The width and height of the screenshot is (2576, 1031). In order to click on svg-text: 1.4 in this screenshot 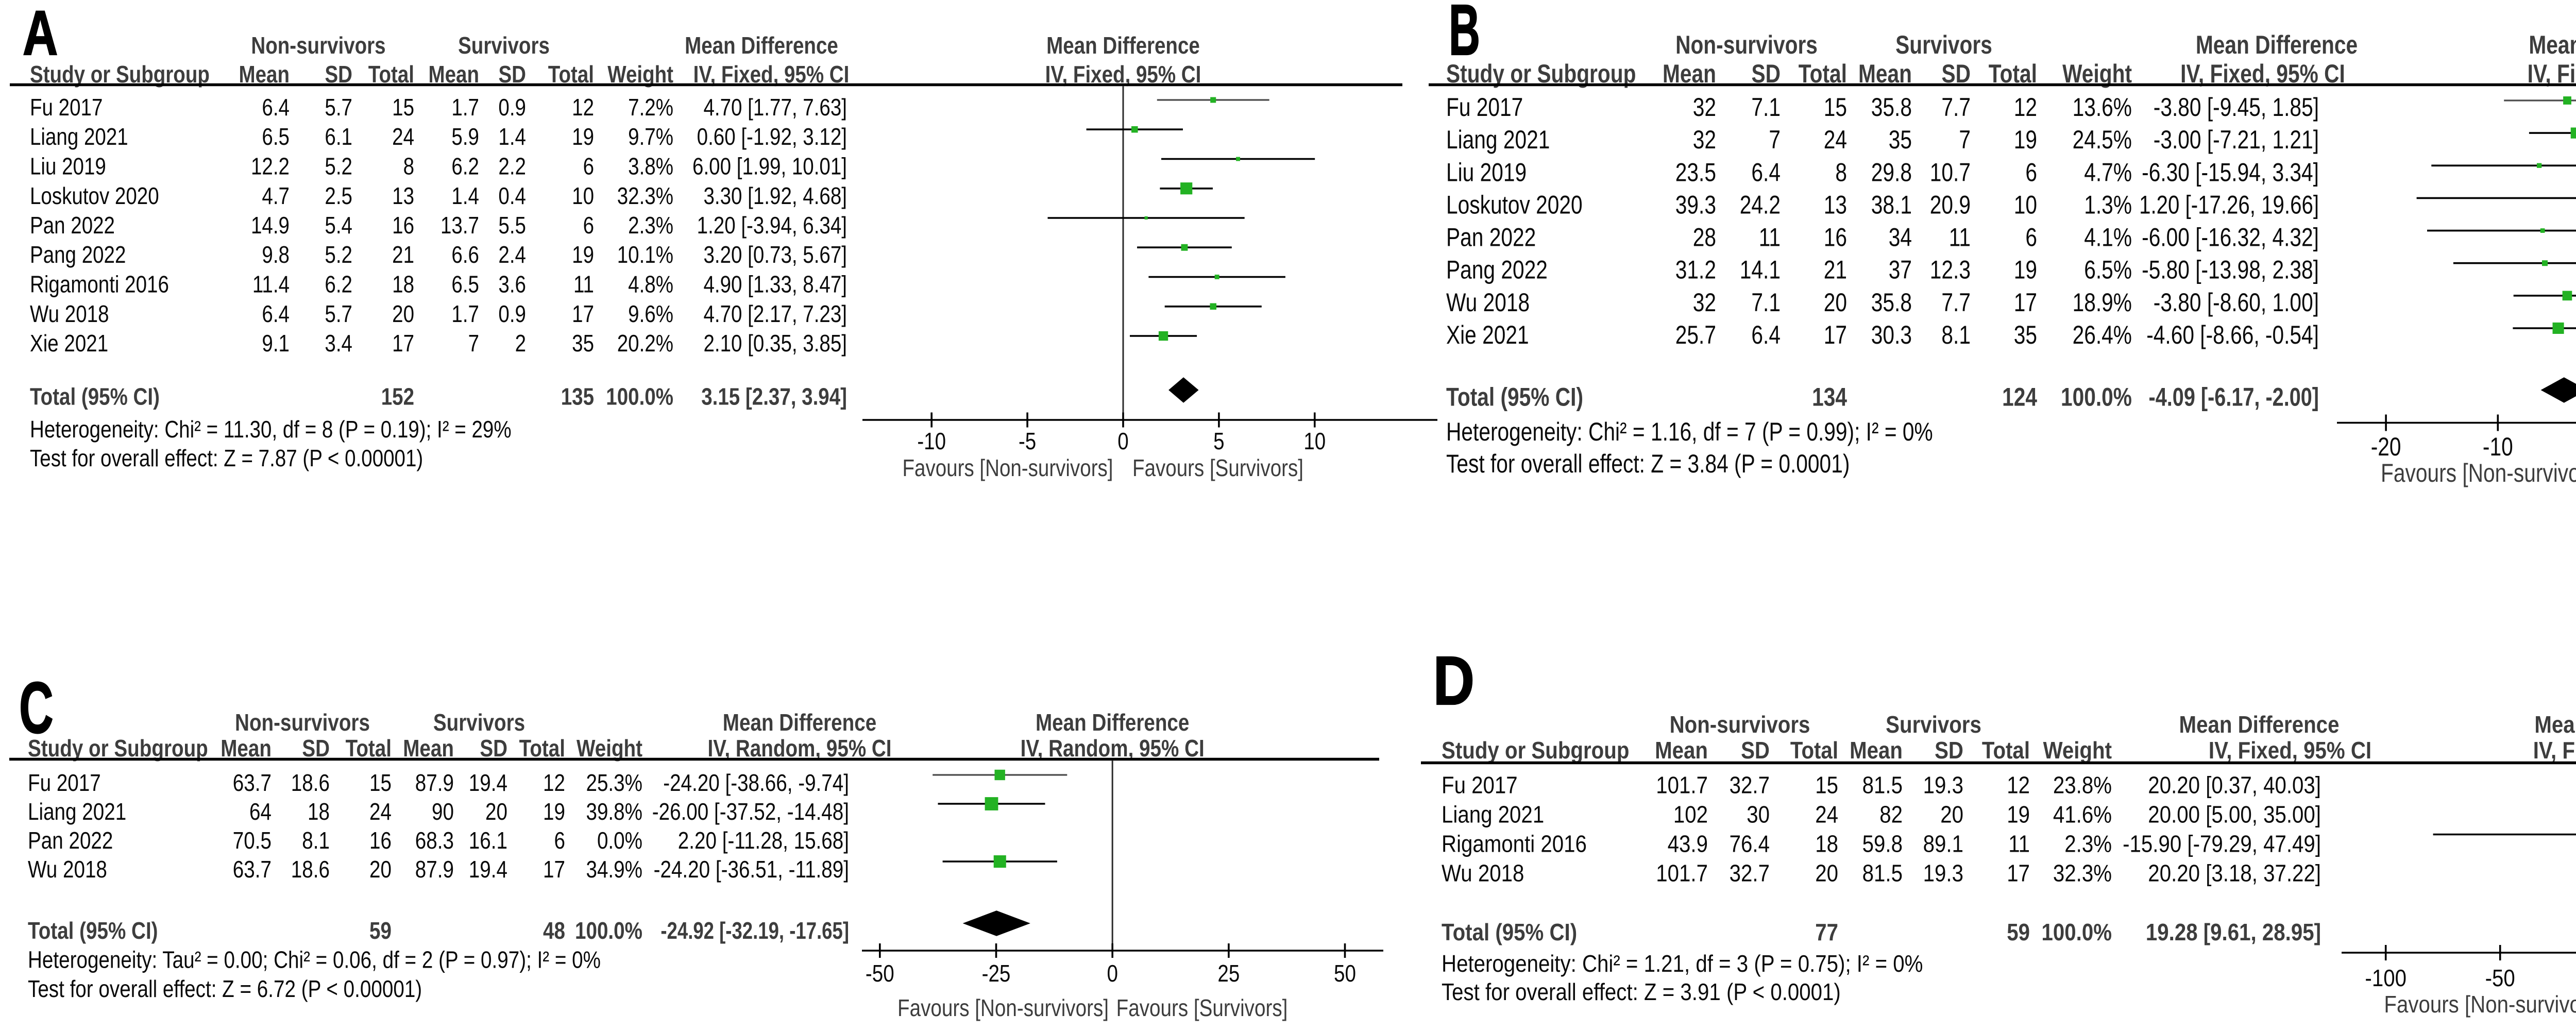, I will do `click(512, 137)`.